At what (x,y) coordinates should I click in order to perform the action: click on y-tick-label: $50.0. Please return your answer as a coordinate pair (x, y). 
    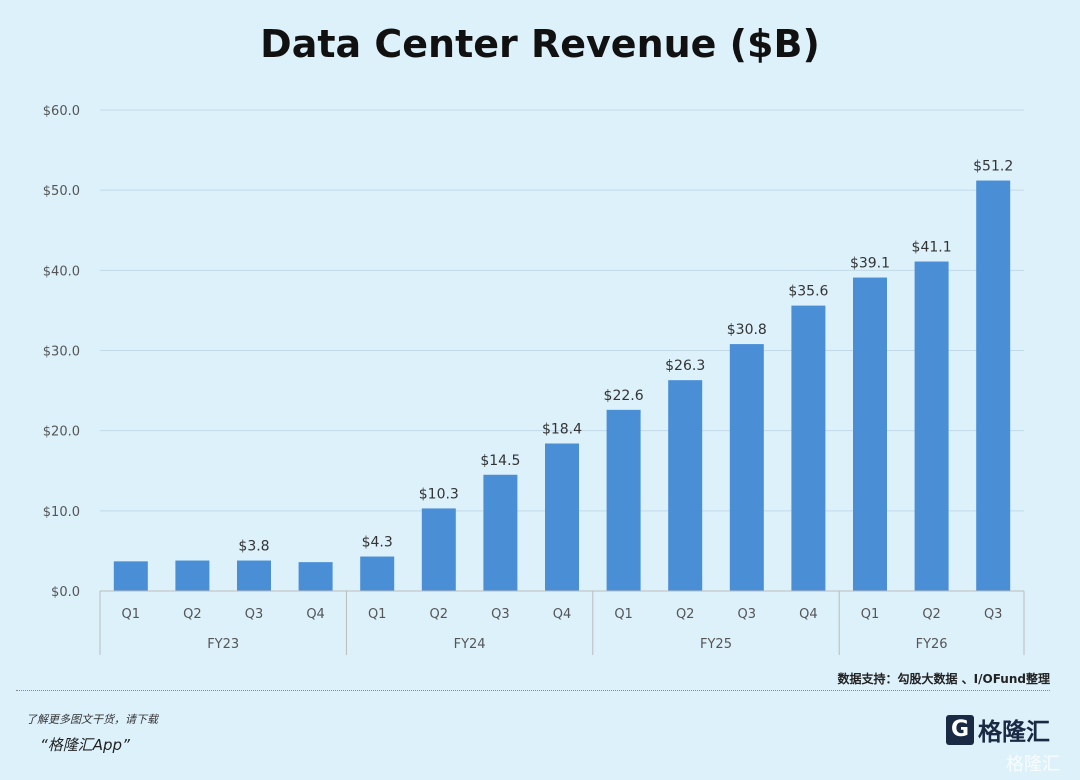
    Looking at the image, I should click on (61, 191).